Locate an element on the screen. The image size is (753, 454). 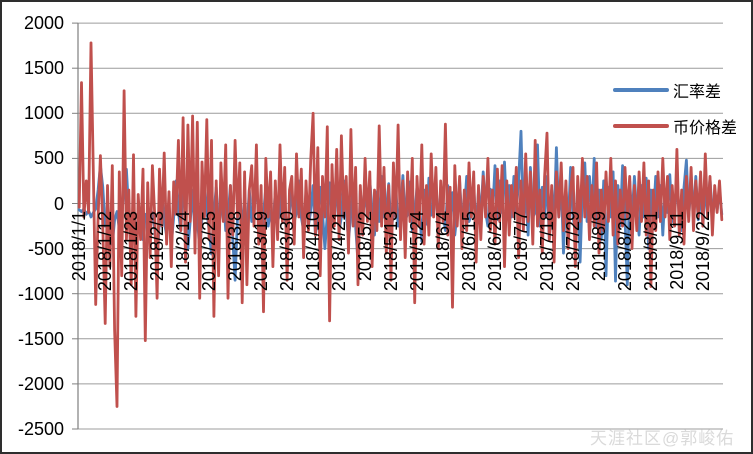
y-axis-tick-label: 1500 is located at coordinates (43, 68).